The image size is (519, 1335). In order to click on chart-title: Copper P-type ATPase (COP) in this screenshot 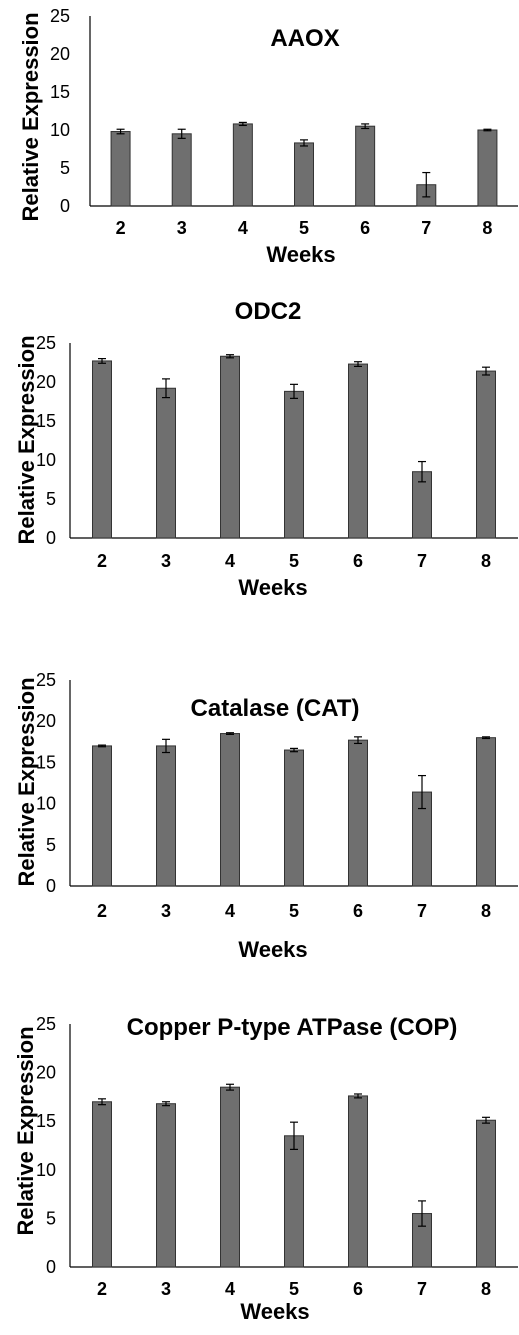, I will do `click(292, 1027)`.